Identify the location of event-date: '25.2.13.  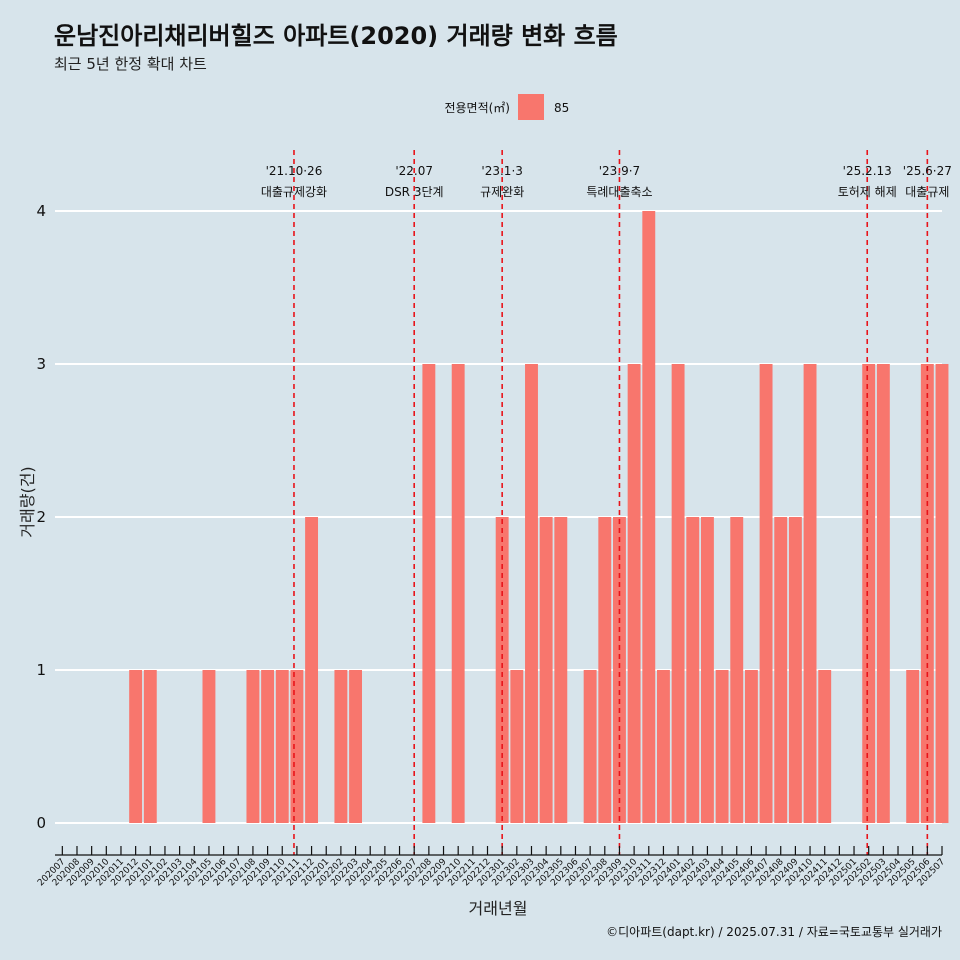
(867, 171).